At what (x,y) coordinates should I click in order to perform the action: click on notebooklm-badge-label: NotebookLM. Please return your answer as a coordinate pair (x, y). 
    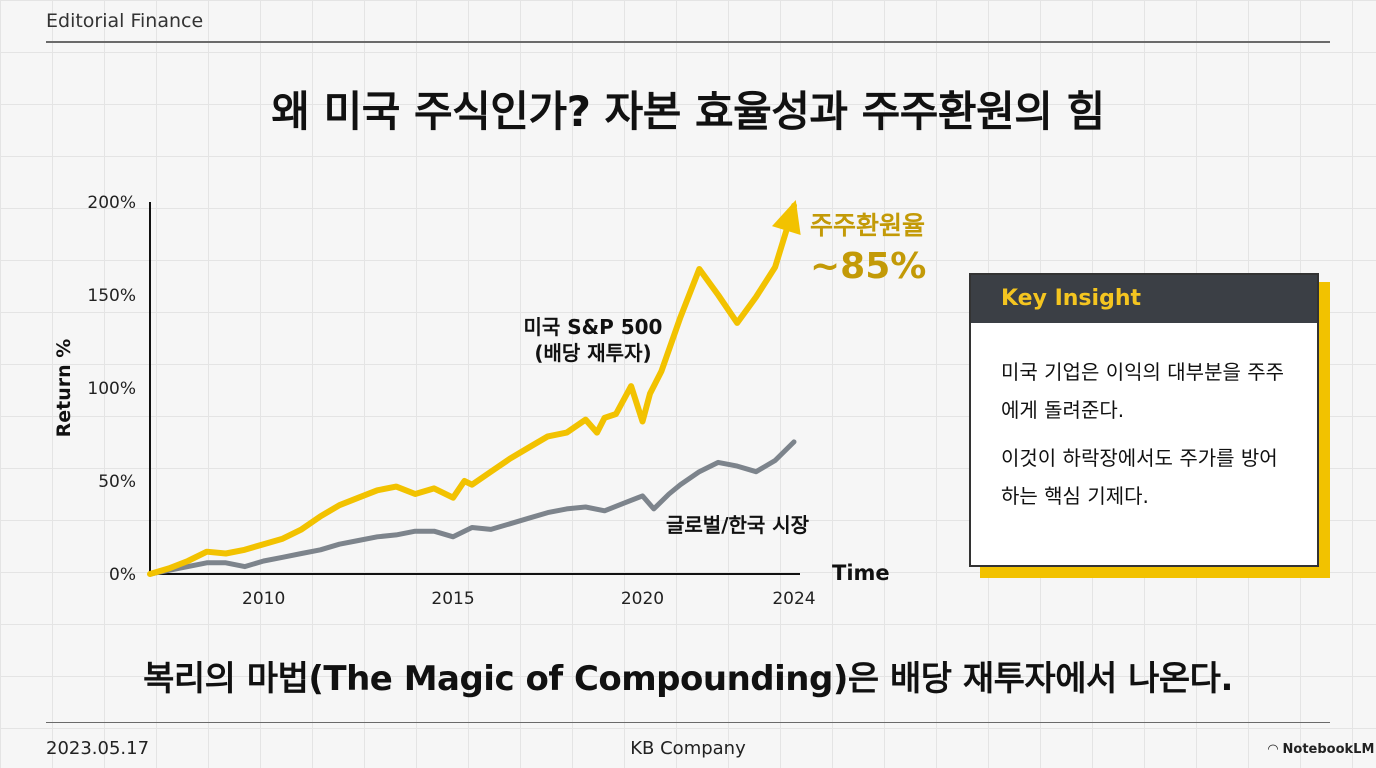
    Looking at the image, I should click on (1328, 749).